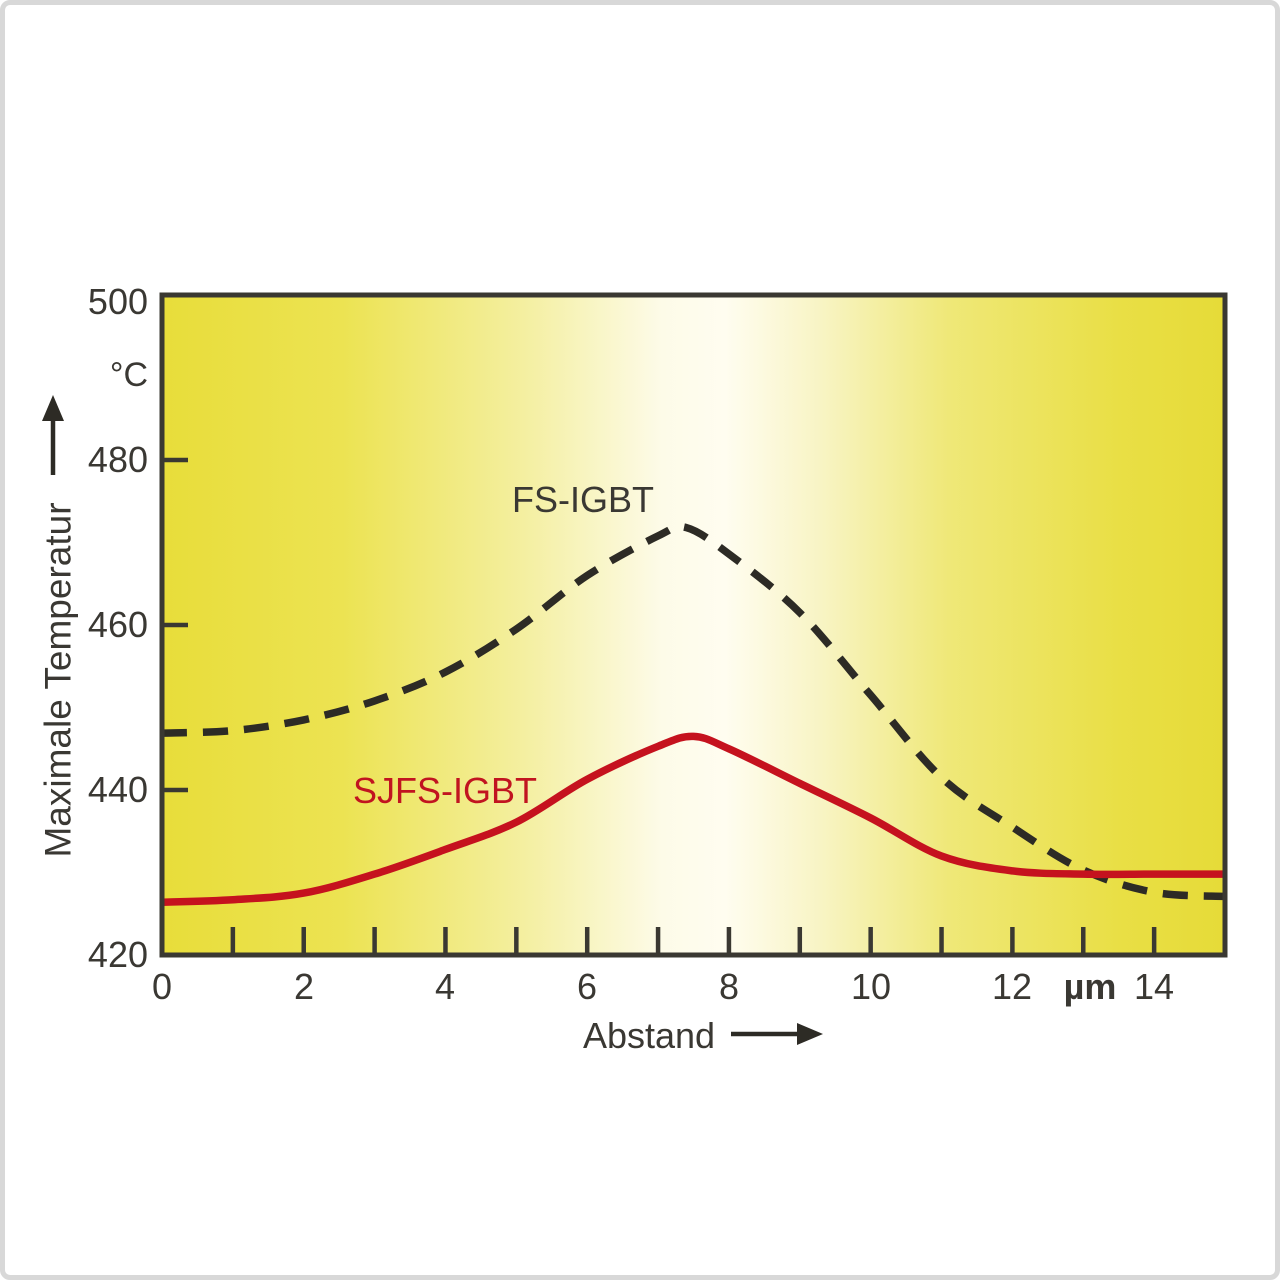 The width and height of the screenshot is (1280, 1280). Describe the element at coordinates (117, 789) in the screenshot. I see `y-tick-label: 440` at that location.